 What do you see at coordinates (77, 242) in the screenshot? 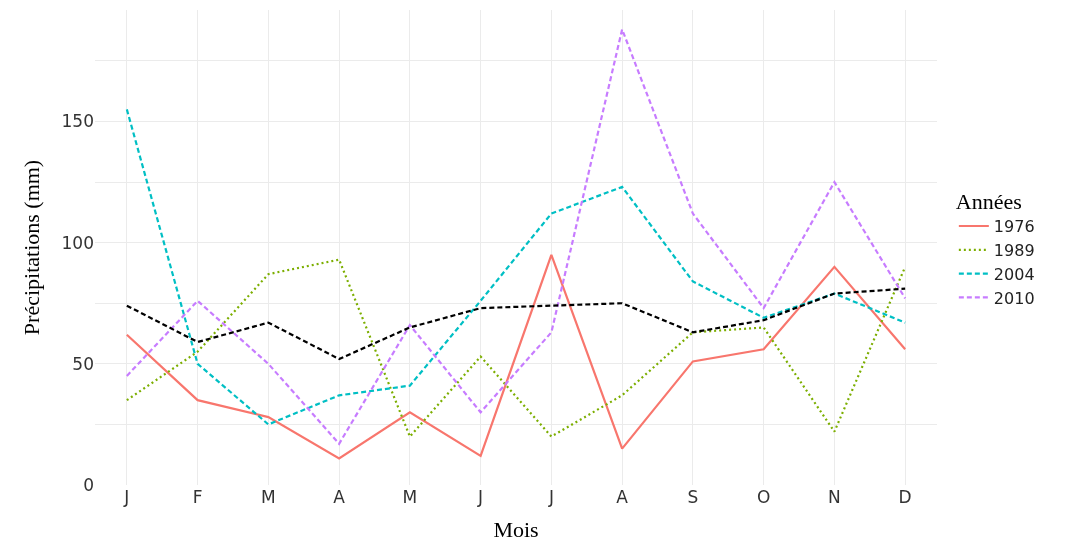
I see `y-tick-label: 100` at bounding box center [77, 242].